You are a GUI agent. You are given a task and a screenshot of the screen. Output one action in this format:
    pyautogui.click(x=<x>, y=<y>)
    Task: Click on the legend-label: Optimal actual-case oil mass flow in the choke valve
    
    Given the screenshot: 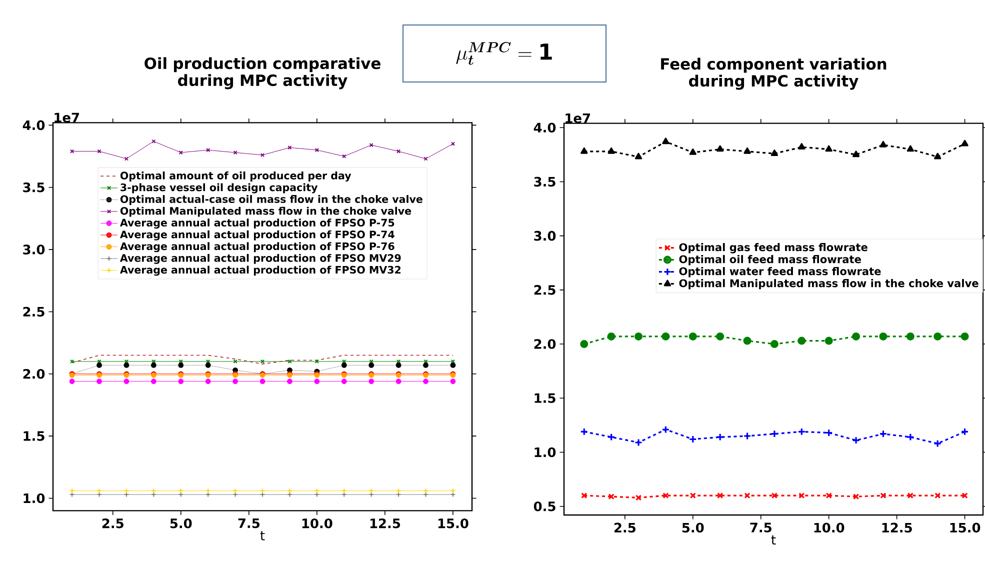 What is the action you would take?
    pyautogui.click(x=271, y=200)
    